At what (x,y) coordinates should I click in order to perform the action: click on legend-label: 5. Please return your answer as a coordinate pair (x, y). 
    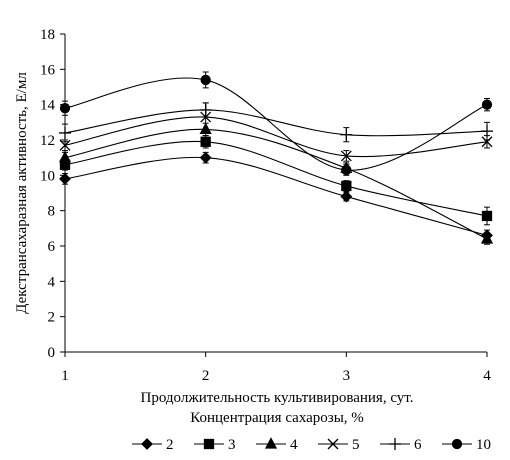
    Looking at the image, I should click on (356, 445).